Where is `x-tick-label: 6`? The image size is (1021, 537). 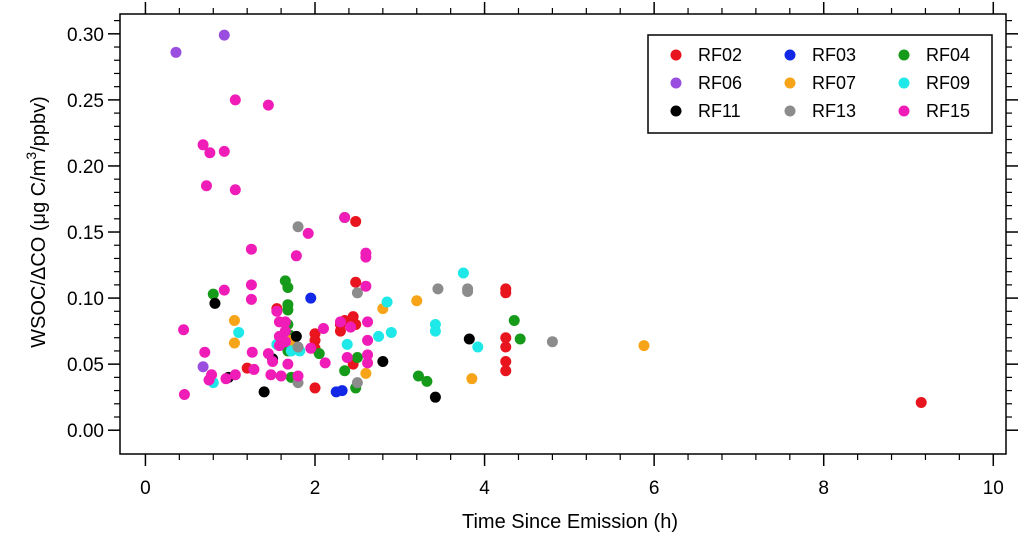
x-tick-label: 6 is located at coordinates (654, 488).